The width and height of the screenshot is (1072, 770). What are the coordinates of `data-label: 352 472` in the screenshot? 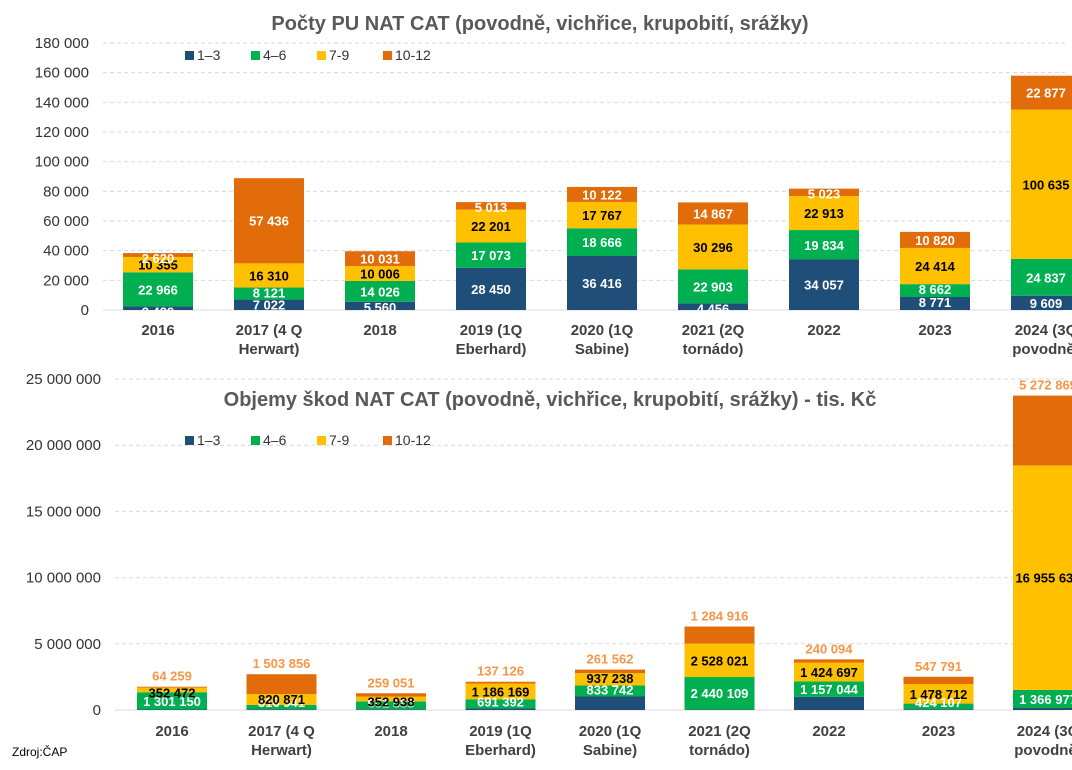 It's located at (172, 693).